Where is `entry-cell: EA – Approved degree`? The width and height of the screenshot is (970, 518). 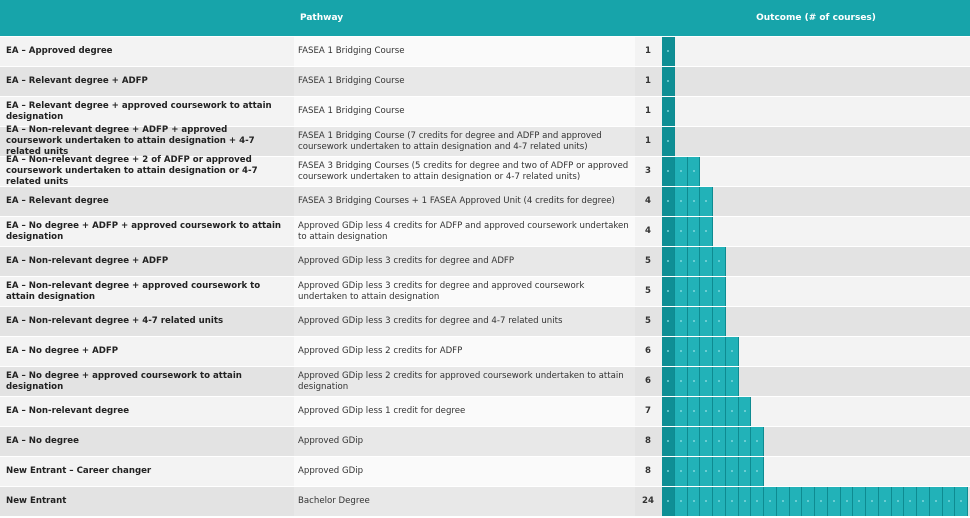
entry-cell: EA – Approved degree is located at coordinates (59, 51).